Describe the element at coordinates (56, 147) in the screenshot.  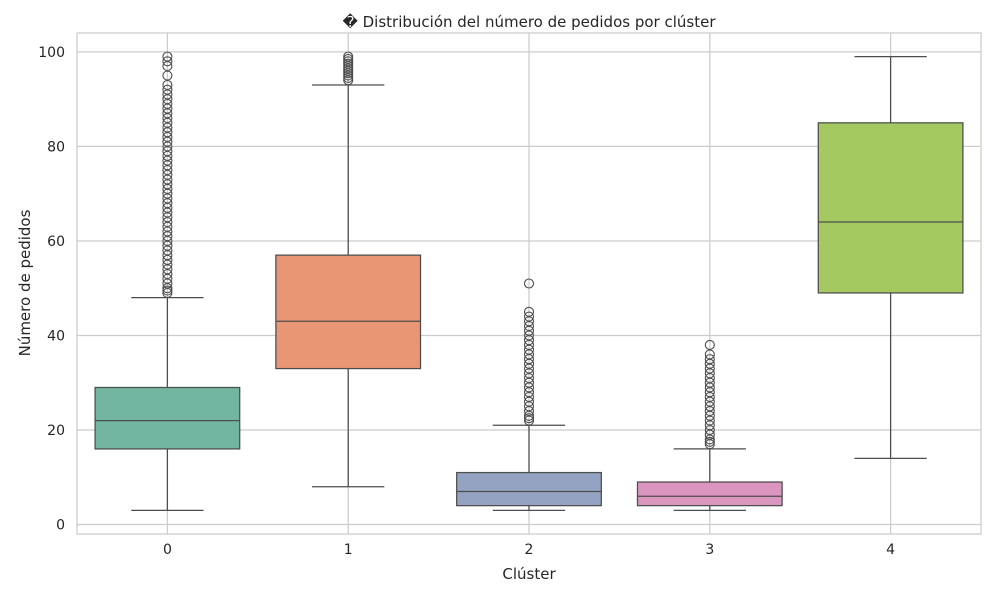
I see `y-tick-label: 80` at that location.